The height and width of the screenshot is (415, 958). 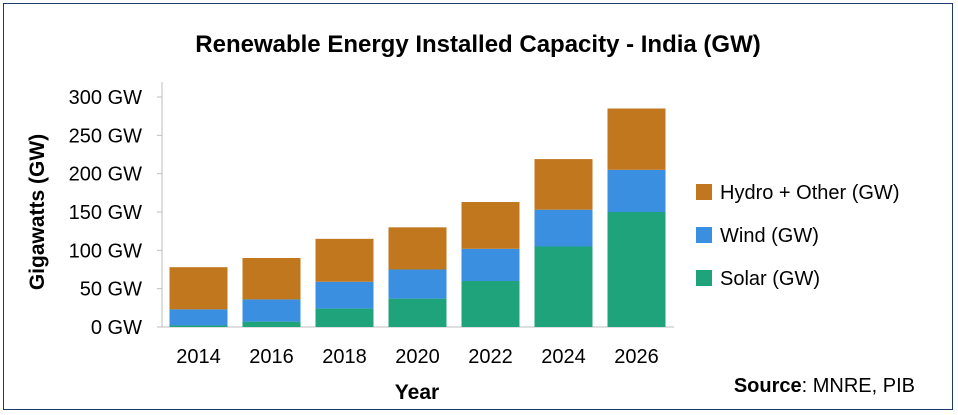 What do you see at coordinates (198, 357) in the screenshot?
I see `x-tick-label: 2014` at bounding box center [198, 357].